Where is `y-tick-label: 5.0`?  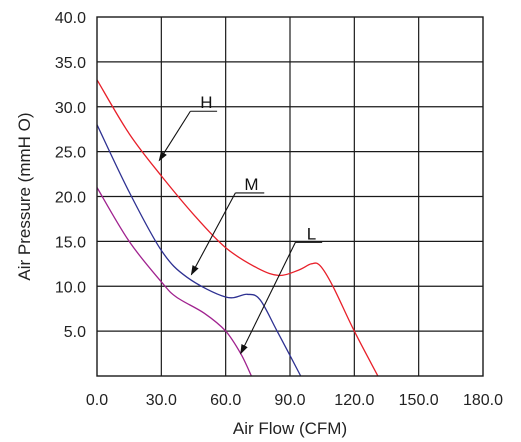 y-tick-label: 5.0 is located at coordinates (75, 332).